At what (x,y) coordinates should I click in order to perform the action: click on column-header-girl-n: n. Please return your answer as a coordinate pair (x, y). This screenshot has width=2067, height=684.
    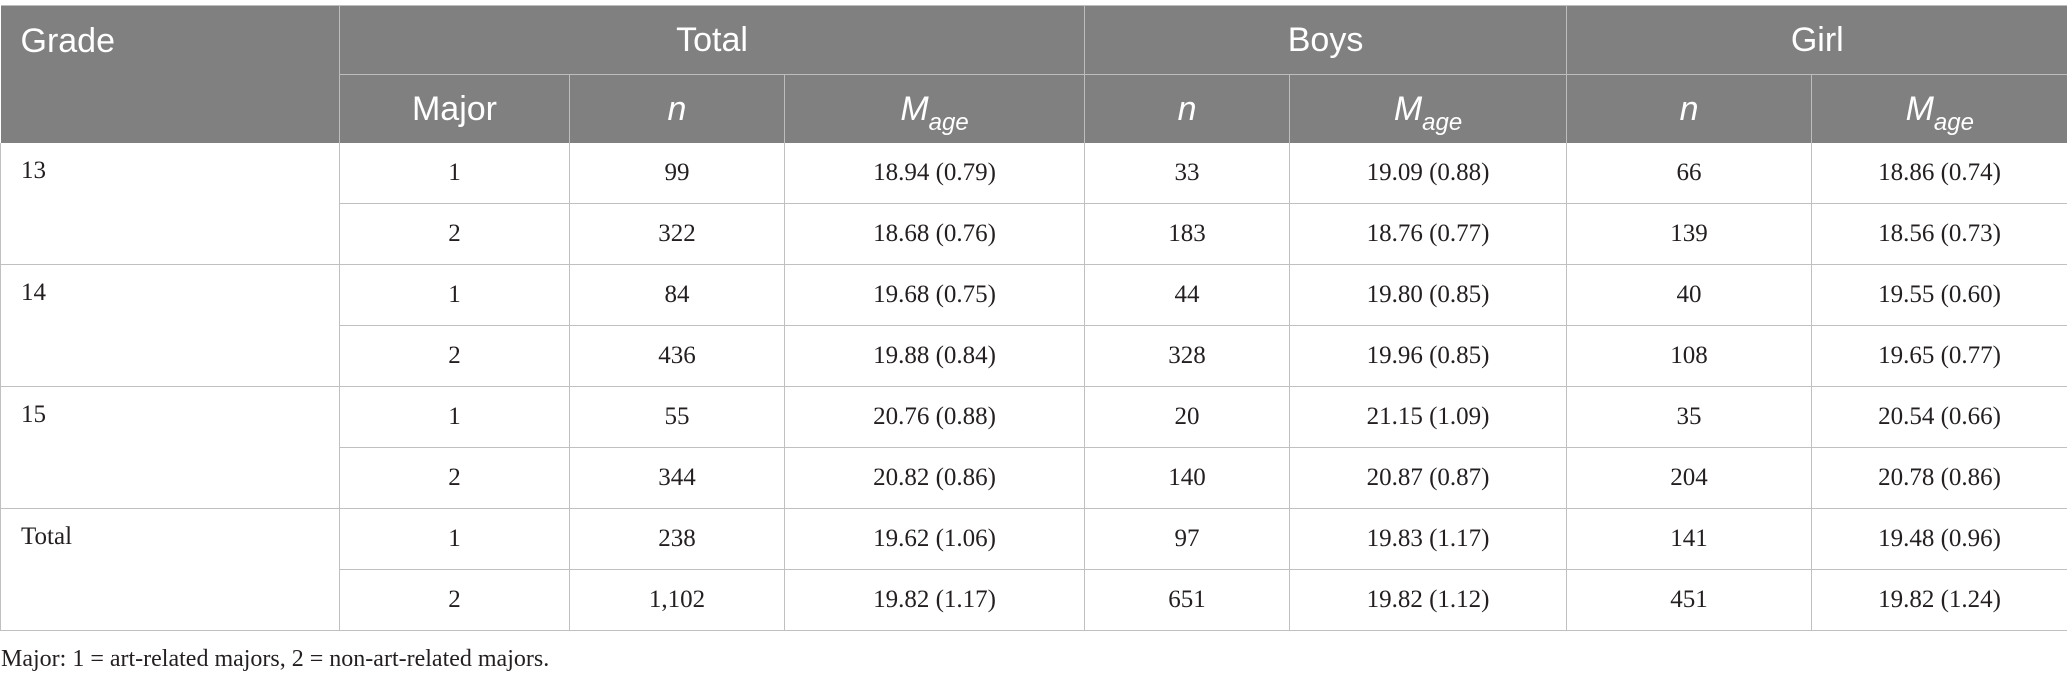
    Looking at the image, I should click on (1689, 108).